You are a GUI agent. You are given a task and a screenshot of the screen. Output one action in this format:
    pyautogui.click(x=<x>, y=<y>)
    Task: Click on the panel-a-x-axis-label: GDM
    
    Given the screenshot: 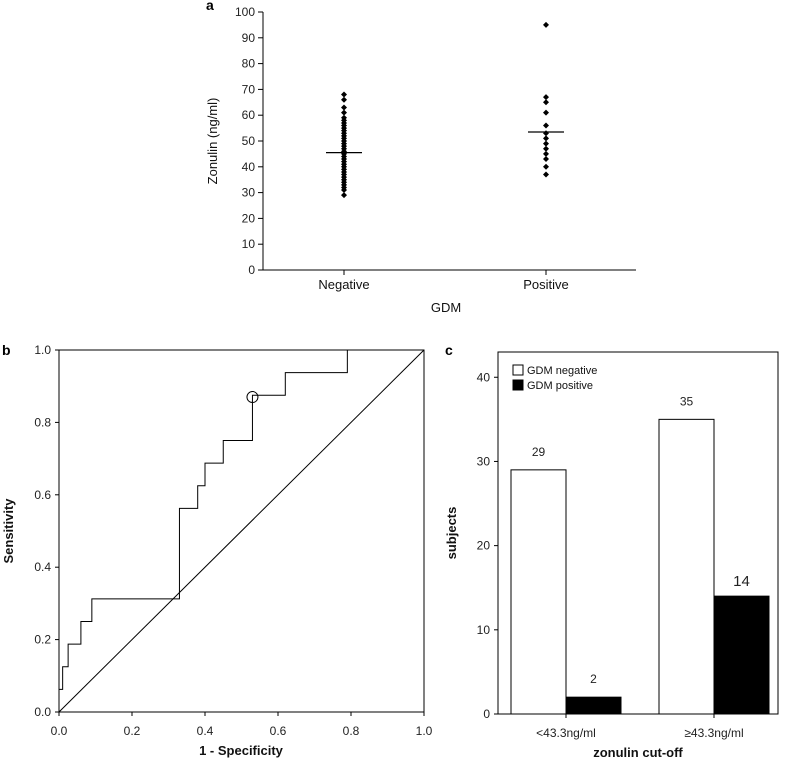 What is the action you would take?
    pyautogui.click(x=446, y=307)
    